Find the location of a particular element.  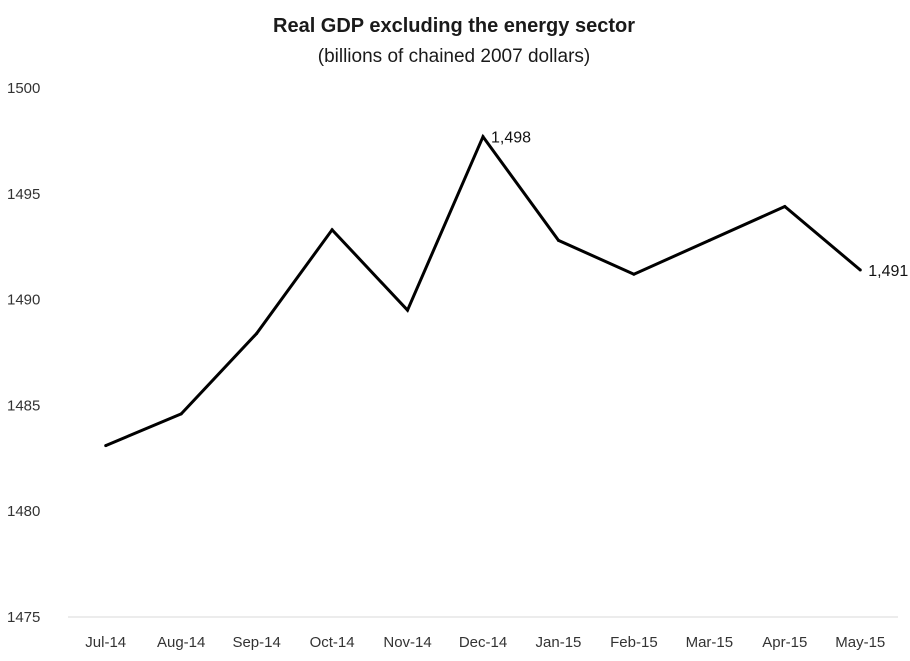

x-tick-label: Nov-14 is located at coordinates (407, 642).